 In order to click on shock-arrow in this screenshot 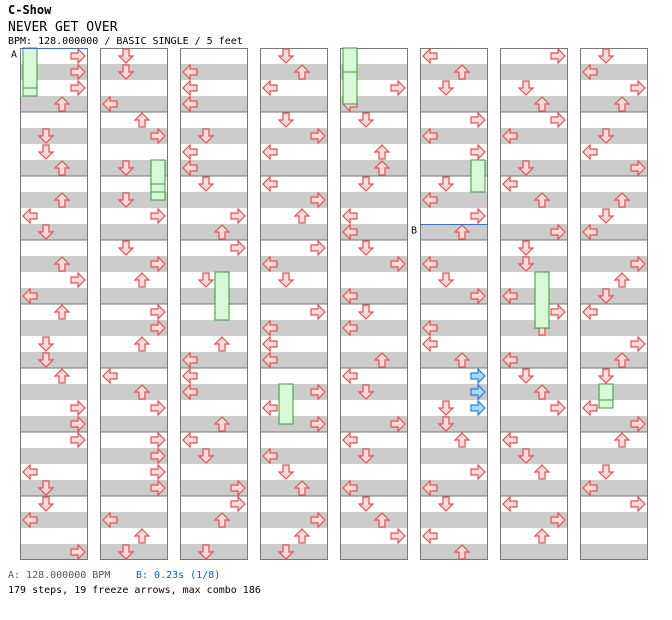, I will do `click(478, 376)`.